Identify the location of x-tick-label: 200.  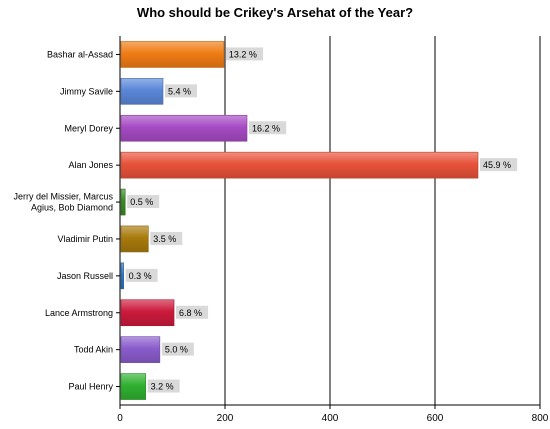
(225, 418).